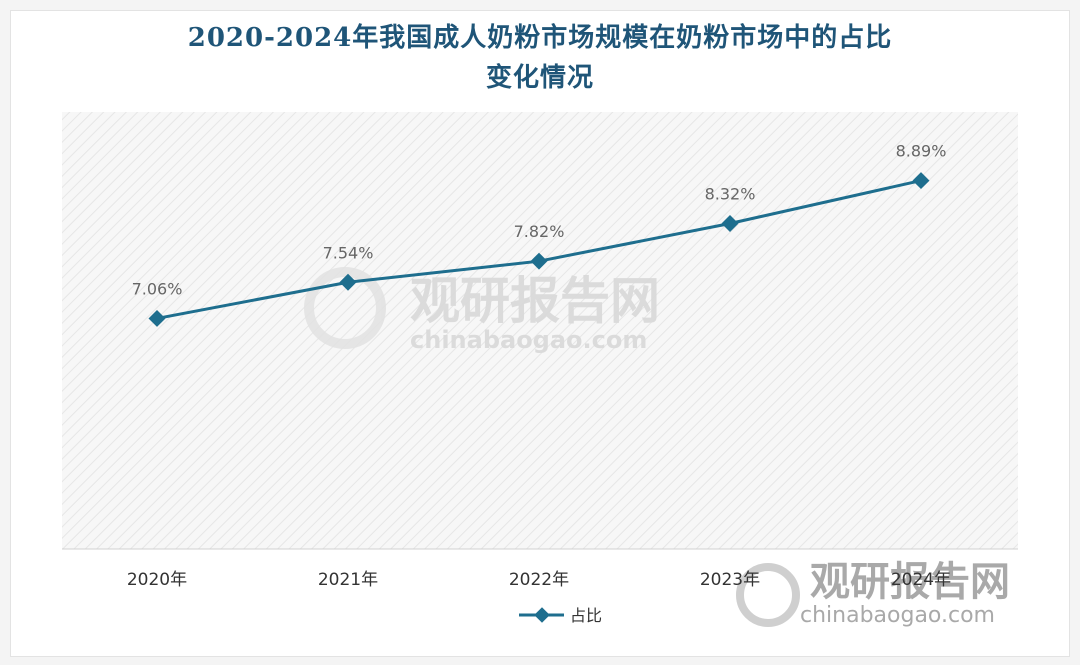  What do you see at coordinates (730, 580) in the screenshot?
I see `x-tick-label: 2023年` at bounding box center [730, 580].